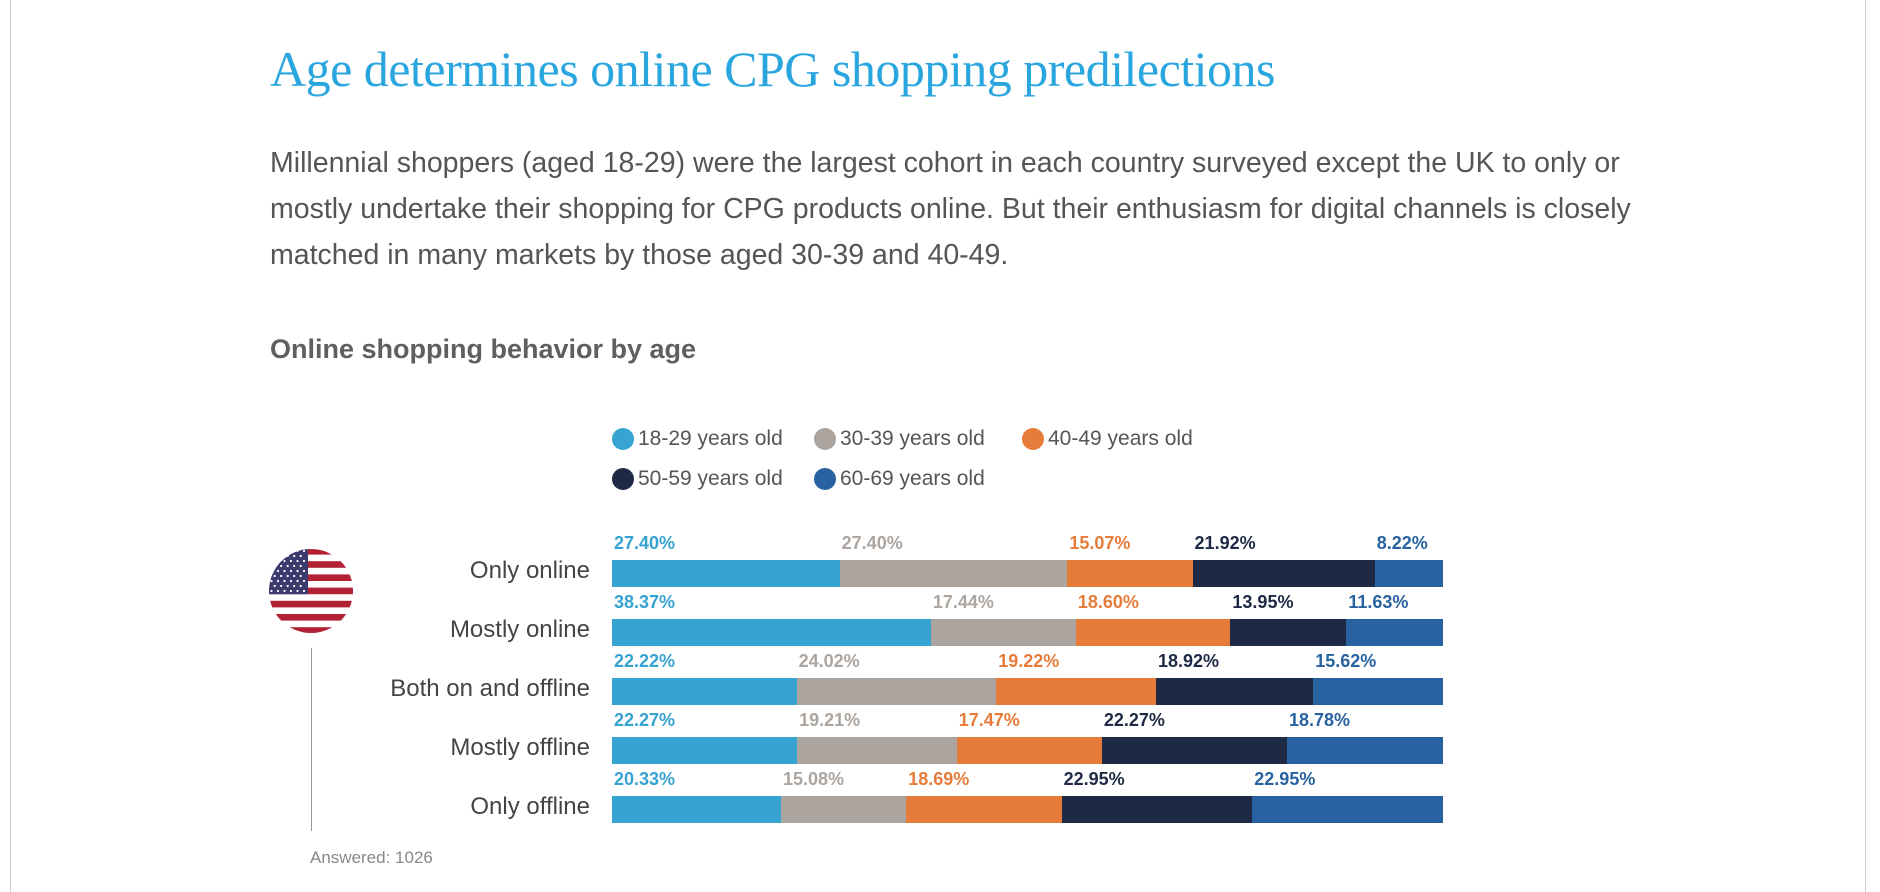 Image resolution: width=1880 pixels, height=892 pixels. I want to click on page-border-left, so click(10, 446).